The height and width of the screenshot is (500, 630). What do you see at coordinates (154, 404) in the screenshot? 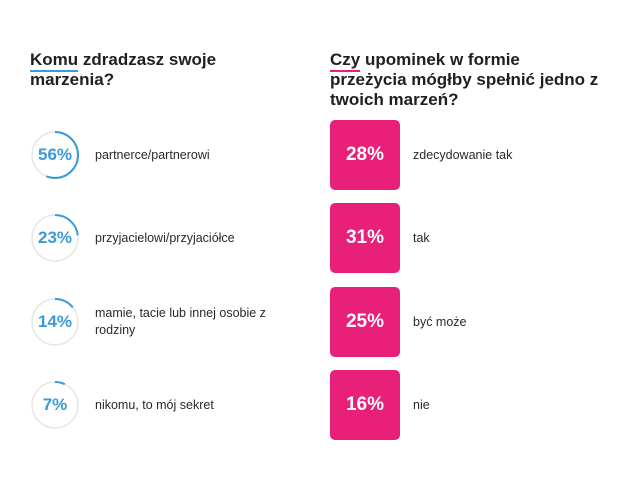
I see `category-label: nikomu, to mój sekret` at bounding box center [154, 404].